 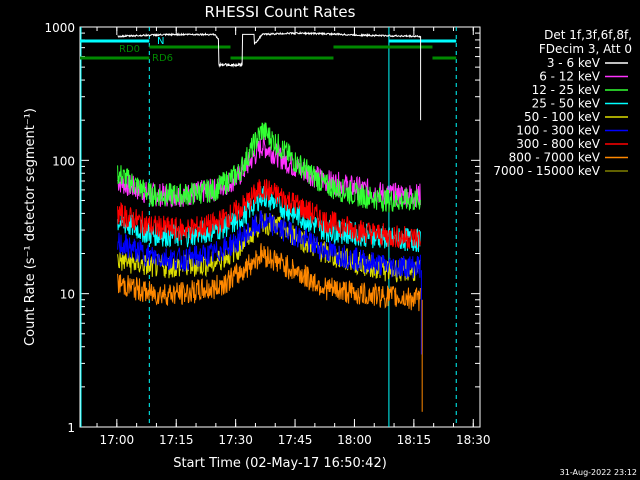 What do you see at coordinates (558, 131) in the screenshot?
I see `legend-entry-label: 100 - 300 keV` at bounding box center [558, 131].